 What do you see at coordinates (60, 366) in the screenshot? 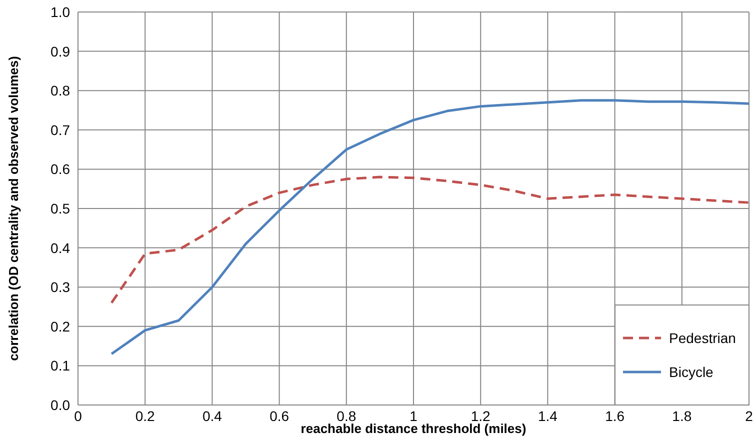
I see `y-tick-label: 0.1` at bounding box center [60, 366].